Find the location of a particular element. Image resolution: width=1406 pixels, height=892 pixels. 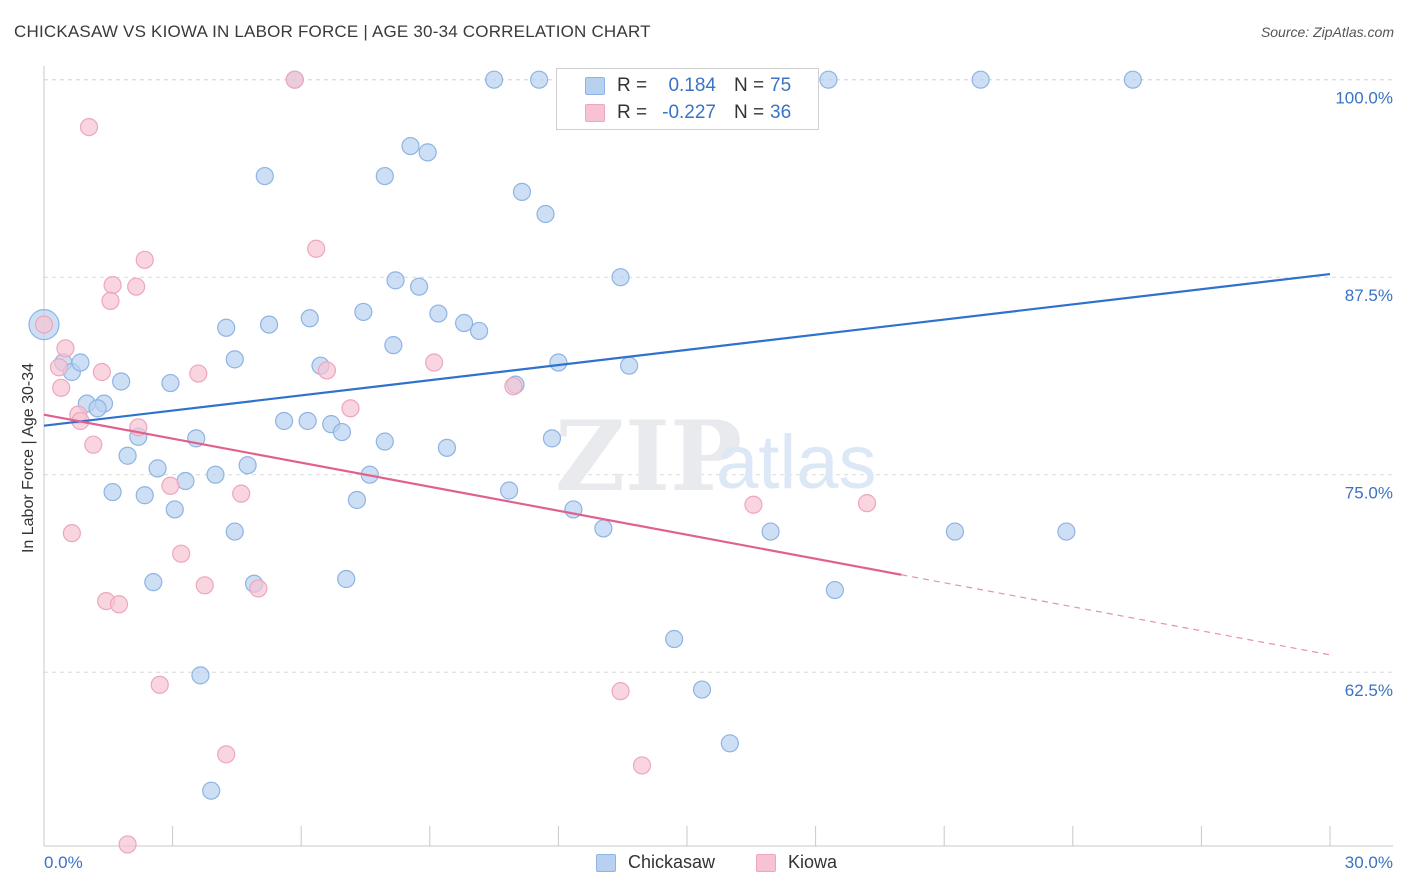

y-tick-label: 87.5% is located at coordinates (1369, 295).